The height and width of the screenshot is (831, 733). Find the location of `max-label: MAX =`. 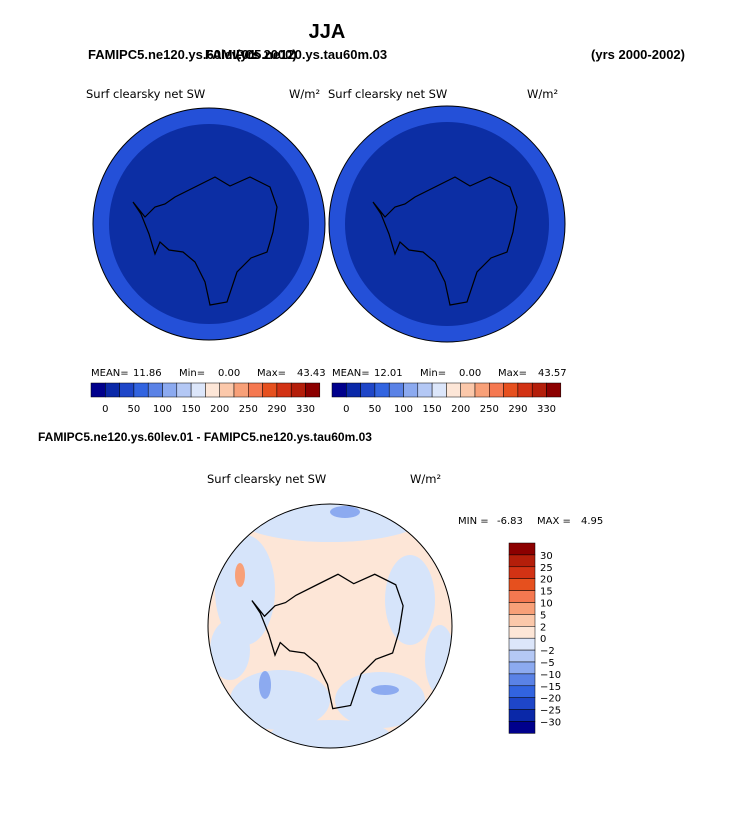

max-label: MAX = is located at coordinates (554, 521).